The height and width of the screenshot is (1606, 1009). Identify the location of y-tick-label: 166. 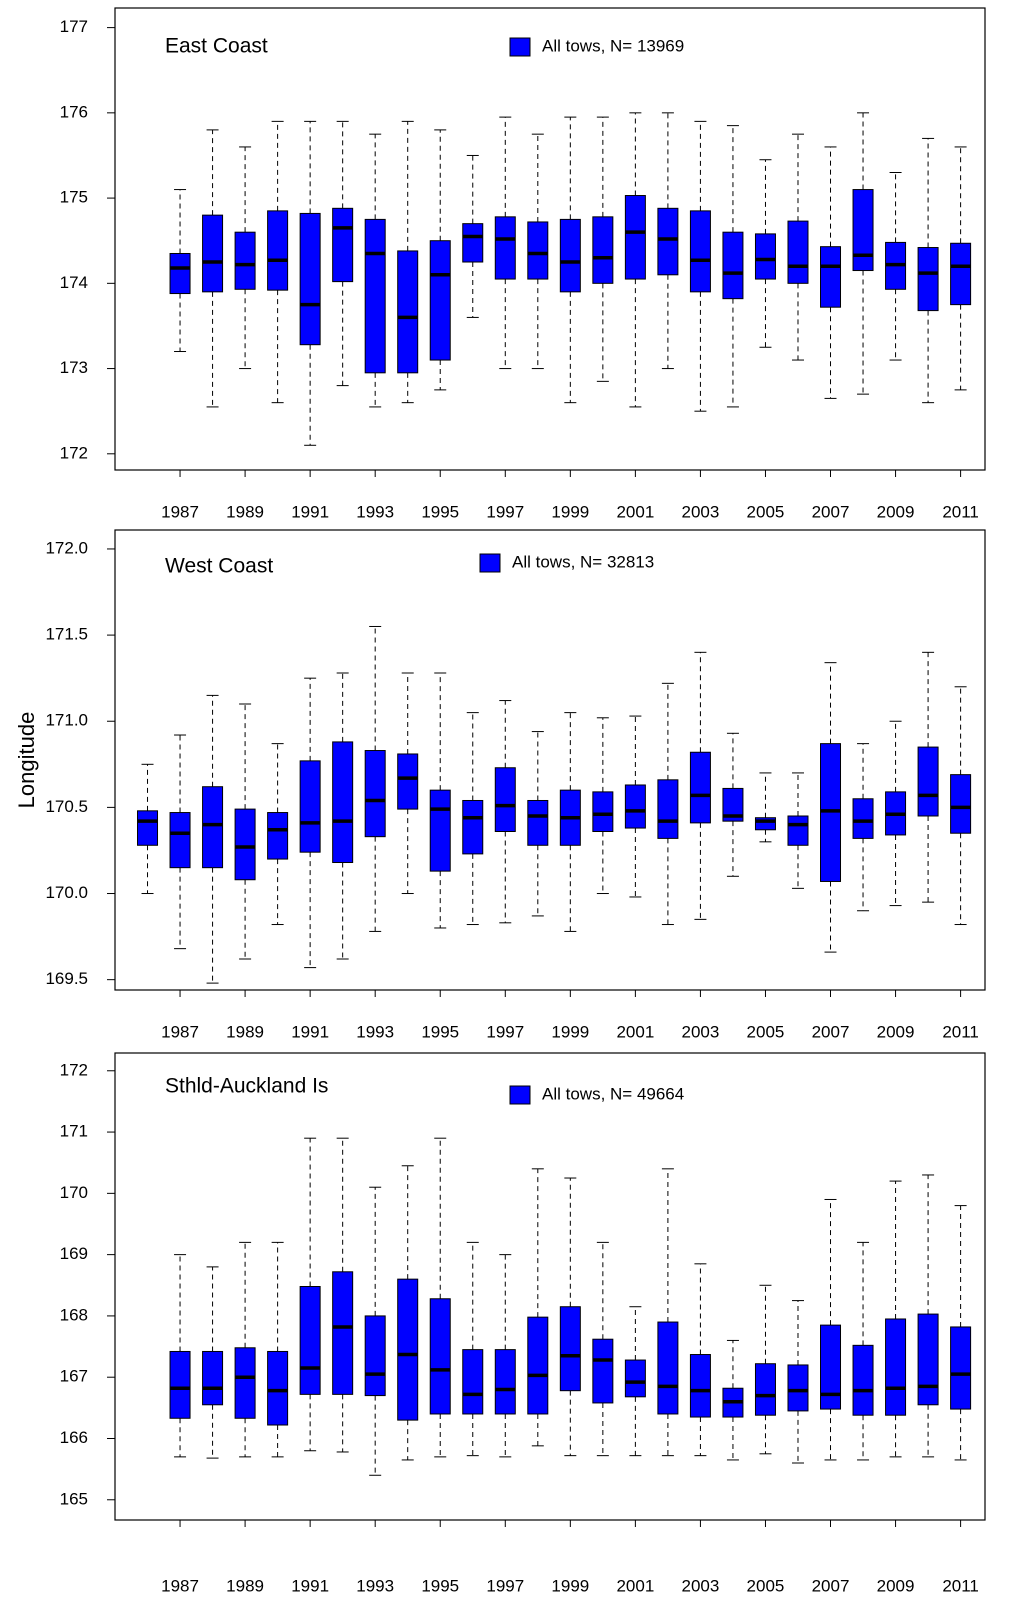
(74, 1437).